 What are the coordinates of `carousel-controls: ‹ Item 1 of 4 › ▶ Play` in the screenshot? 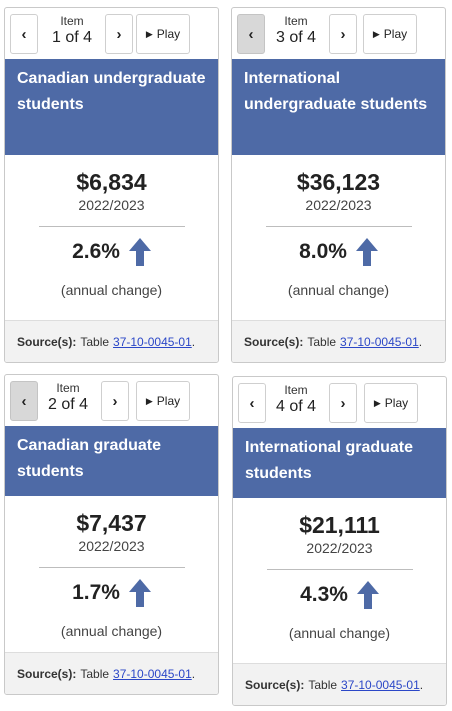 It's located at (111, 33).